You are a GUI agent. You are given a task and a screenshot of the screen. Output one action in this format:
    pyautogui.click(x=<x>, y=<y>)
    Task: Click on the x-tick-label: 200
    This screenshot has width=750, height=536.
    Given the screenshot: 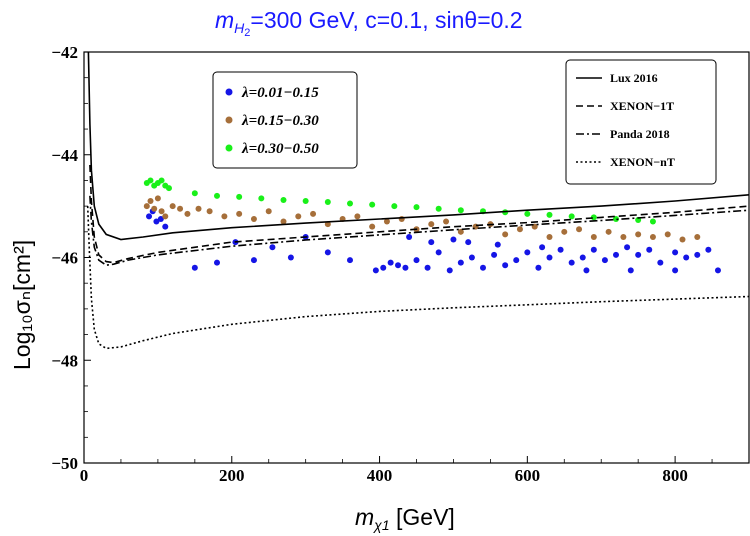 What is the action you would take?
    pyautogui.click(x=232, y=475)
    